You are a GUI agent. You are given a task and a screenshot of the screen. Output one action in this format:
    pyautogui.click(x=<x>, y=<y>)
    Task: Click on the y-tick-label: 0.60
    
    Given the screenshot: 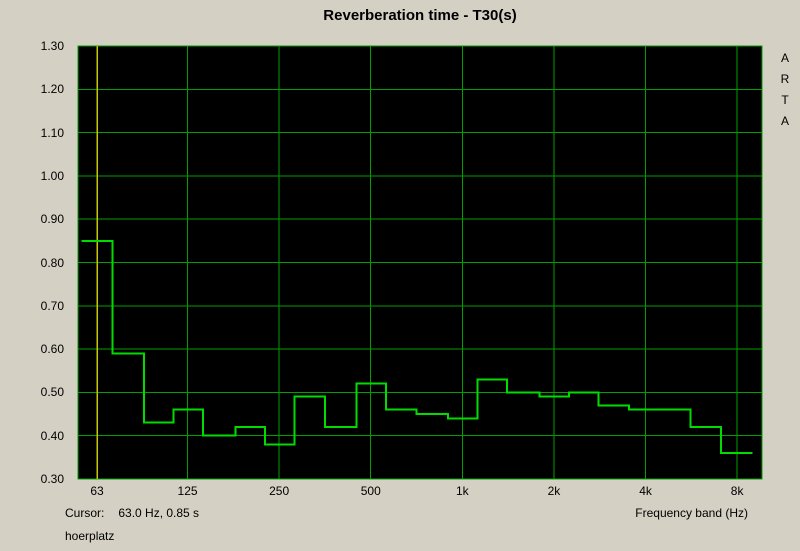 What is the action you would take?
    pyautogui.click(x=52, y=349)
    